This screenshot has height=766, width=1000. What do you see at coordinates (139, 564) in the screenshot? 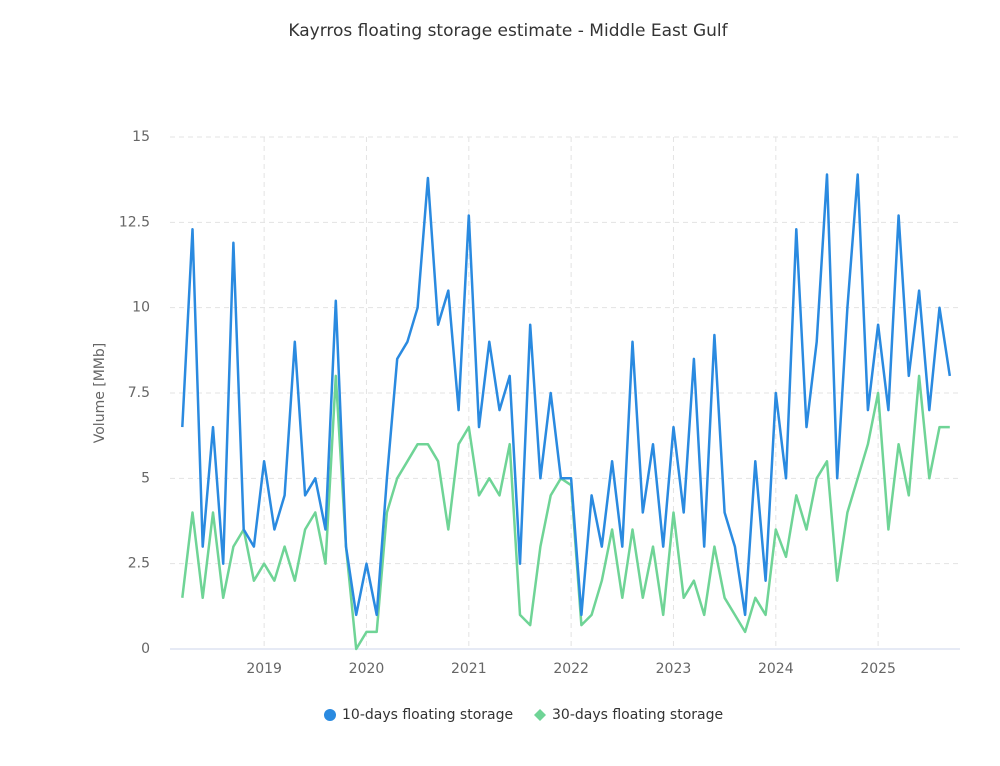
I see `y-tick-label: 2.5` at bounding box center [139, 564].